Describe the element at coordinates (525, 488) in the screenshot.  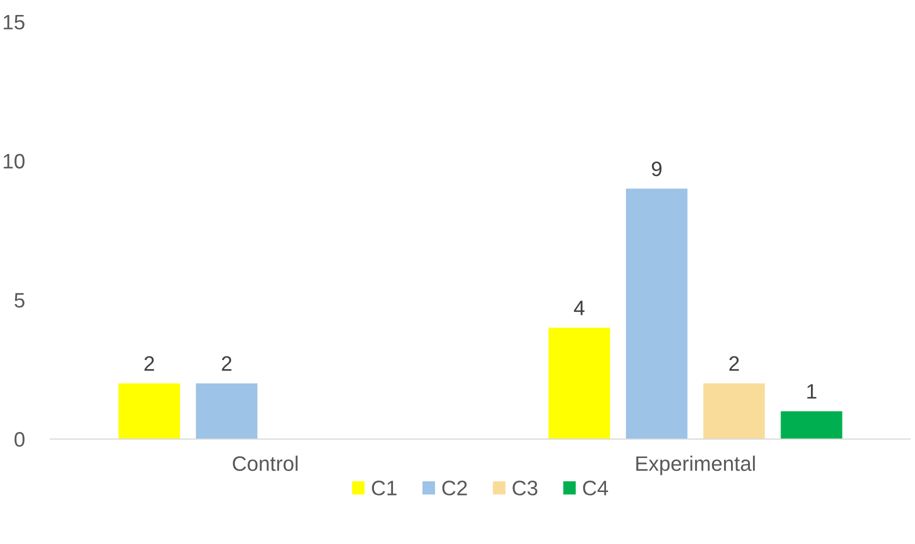
I see `legend-label: C3` at that location.